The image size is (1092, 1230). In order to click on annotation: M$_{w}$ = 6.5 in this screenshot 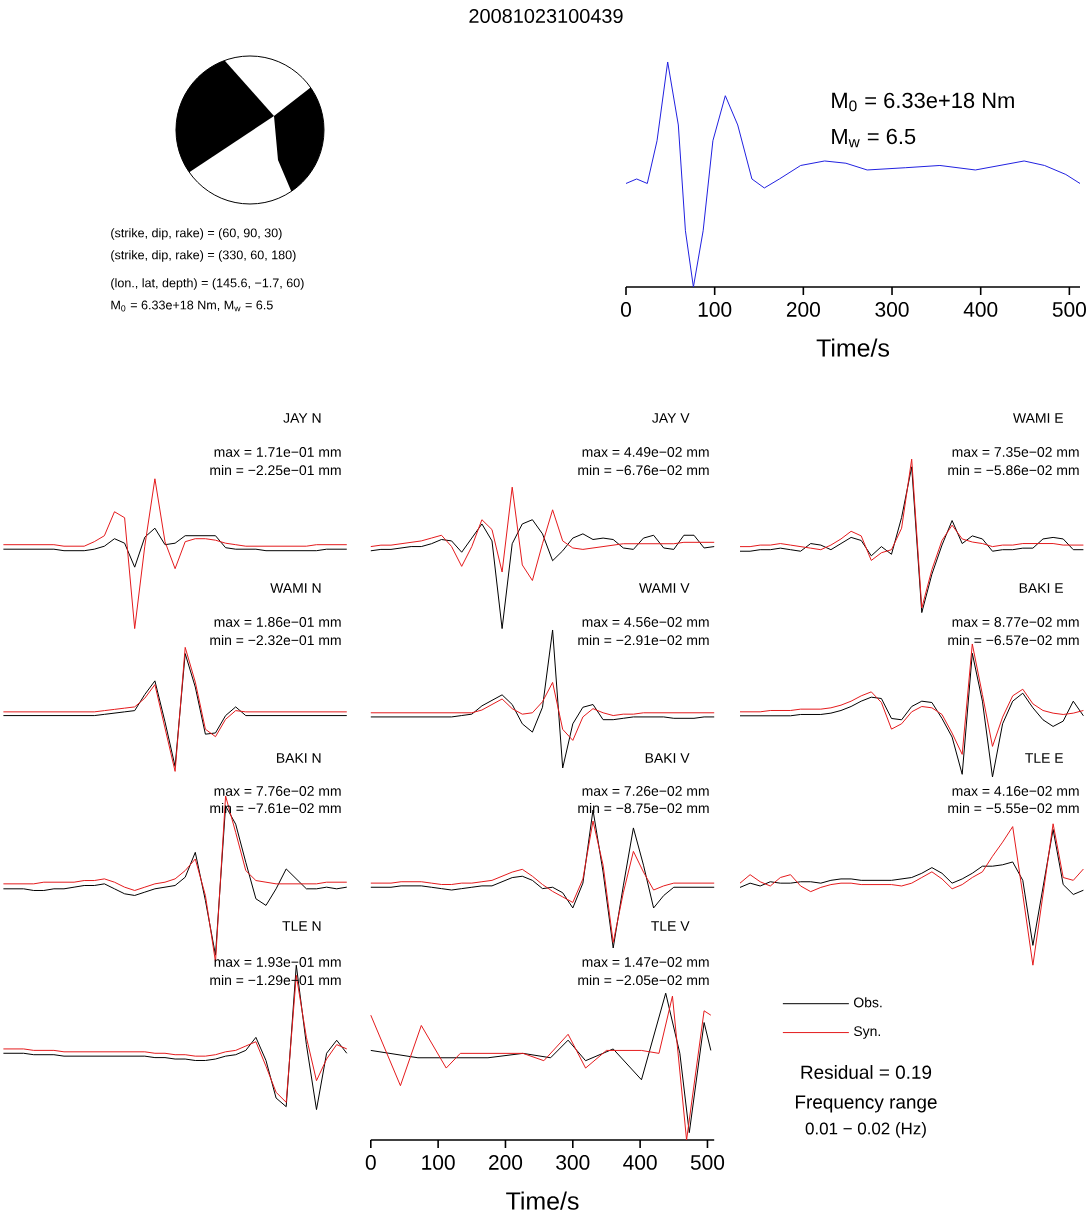, I will do `click(874, 138)`.